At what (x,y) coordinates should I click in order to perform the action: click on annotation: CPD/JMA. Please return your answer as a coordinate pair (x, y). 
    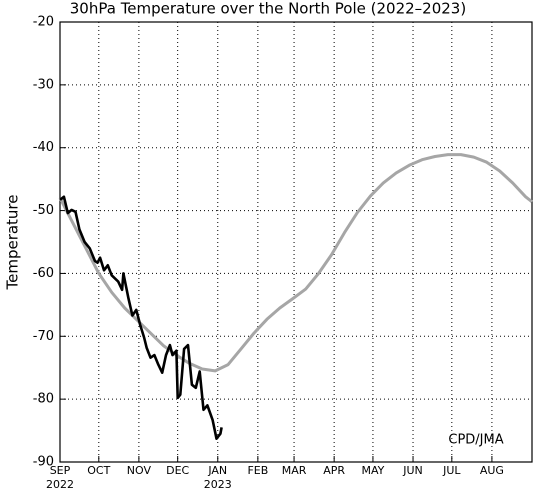
    Looking at the image, I should click on (475, 440).